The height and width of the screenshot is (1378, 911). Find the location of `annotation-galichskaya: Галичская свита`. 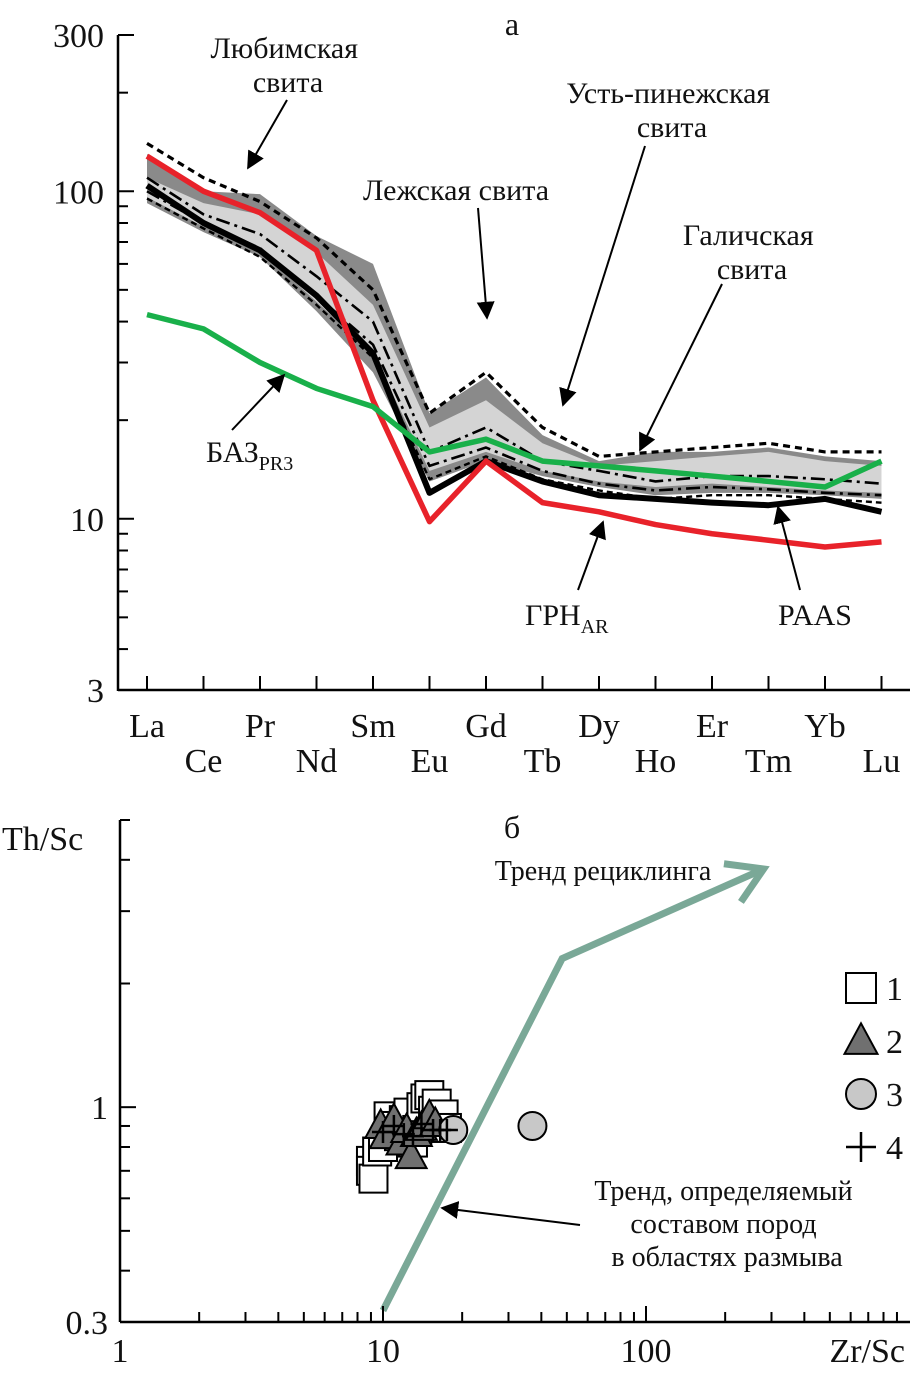

annotation-galichskaya: Галичская свита is located at coordinates (752, 252).